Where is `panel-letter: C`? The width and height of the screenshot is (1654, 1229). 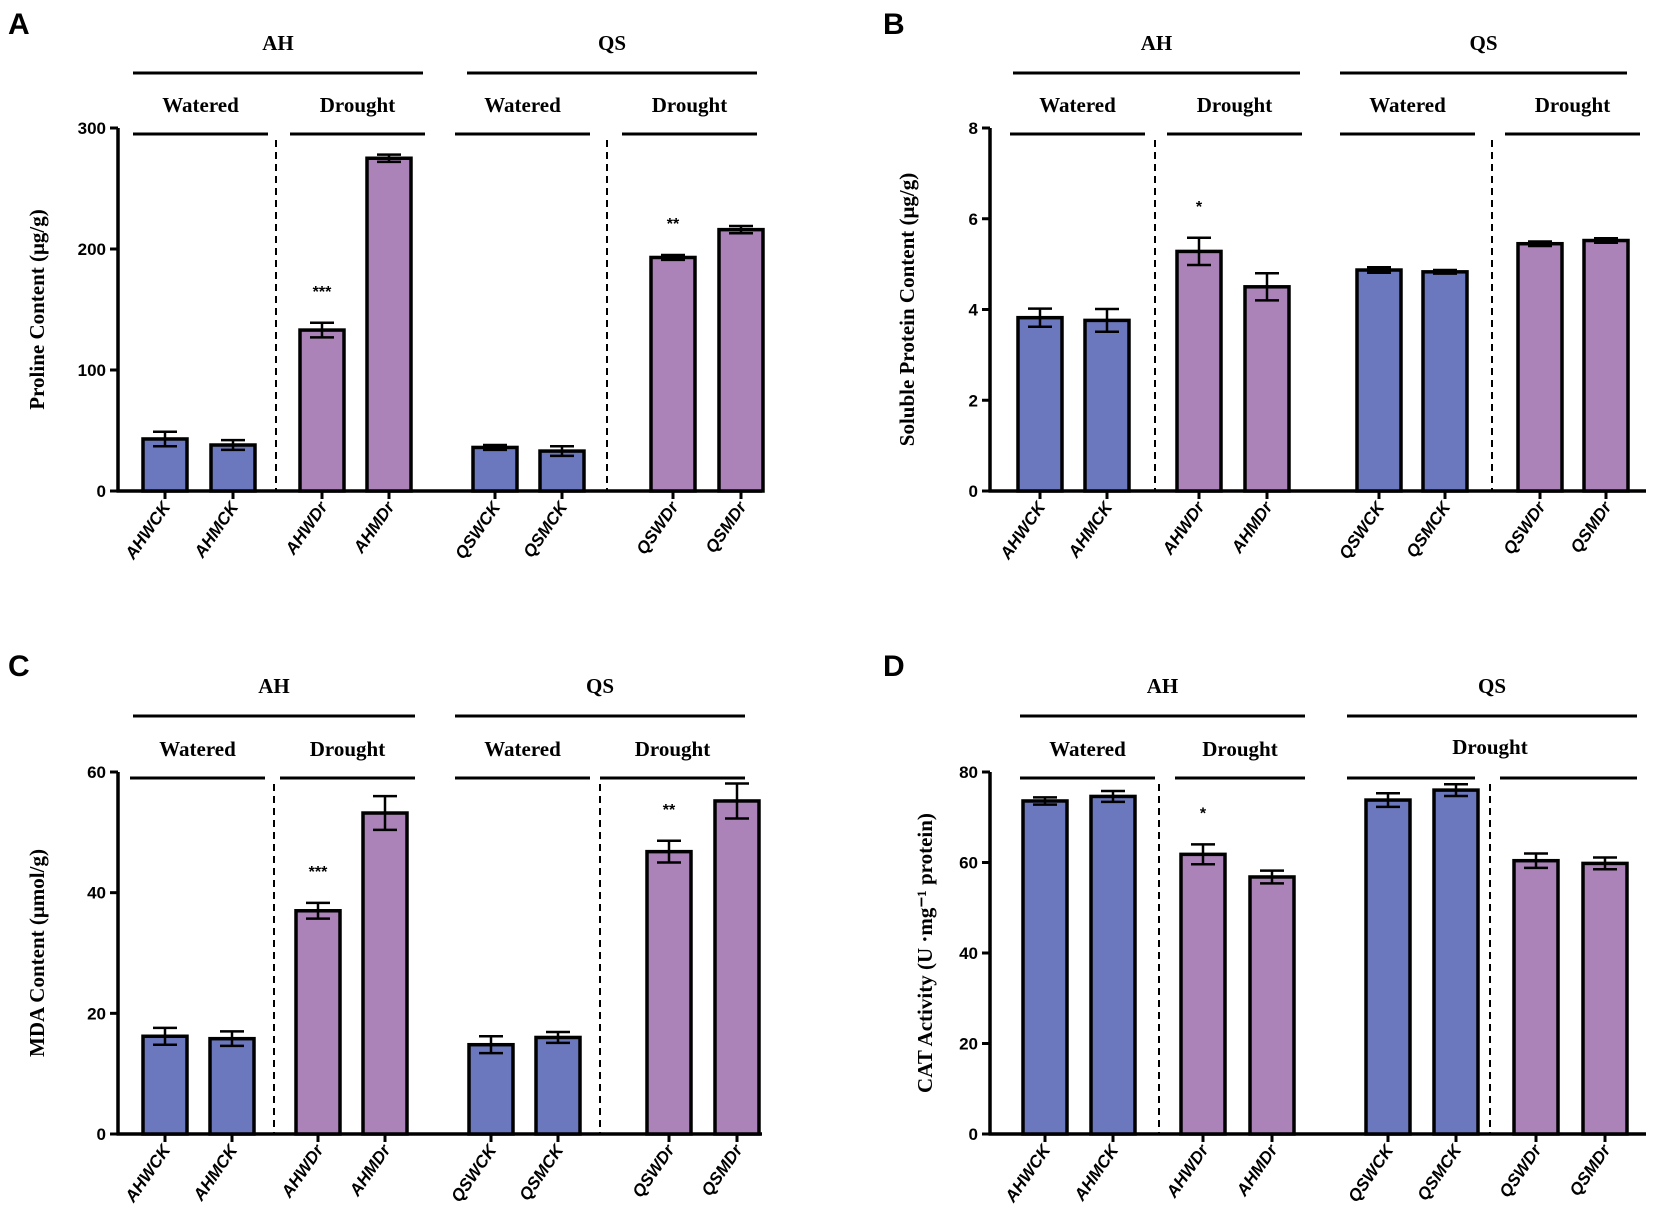 panel-letter: C is located at coordinates (19, 666).